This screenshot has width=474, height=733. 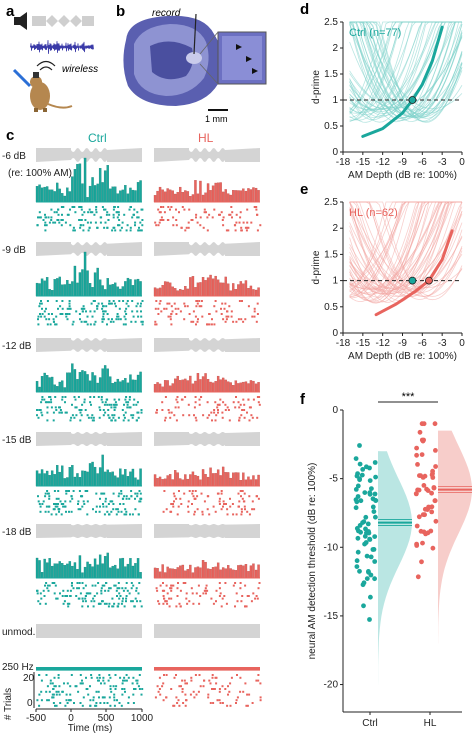 I want to click on trials-axis-label: # Trials, so click(x=8, y=704).